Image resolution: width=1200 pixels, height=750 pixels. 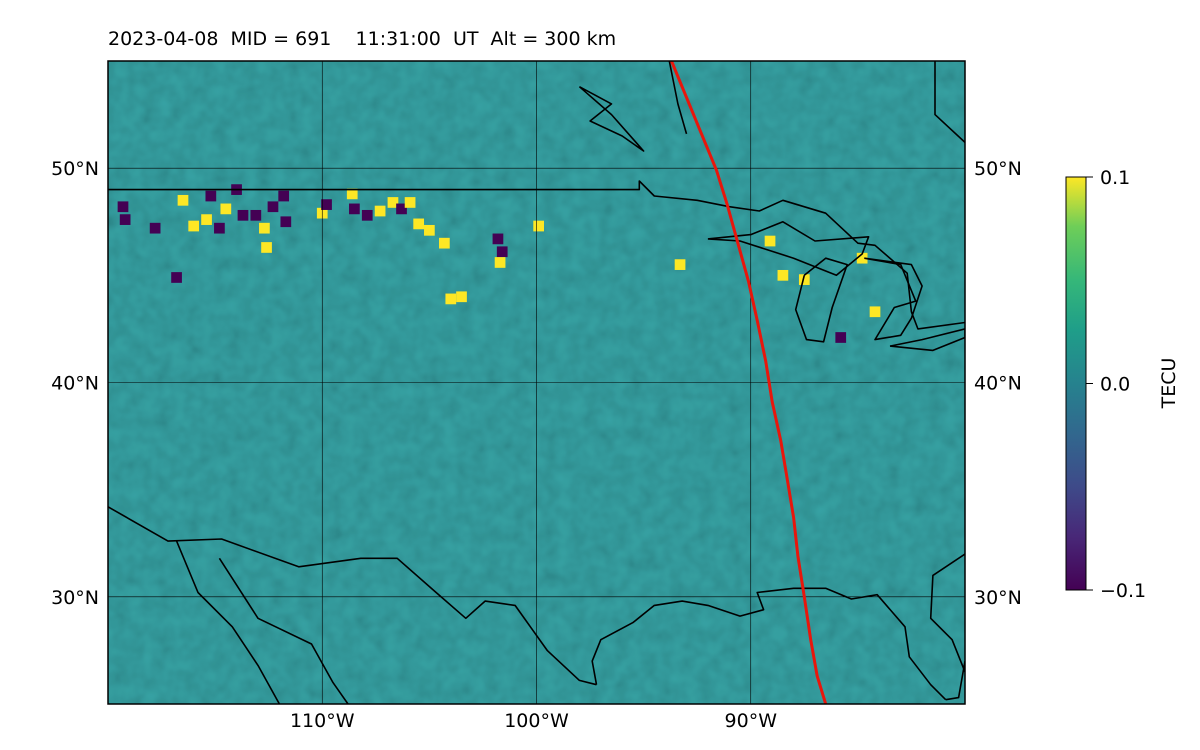 I want to click on colorbar: 0.1 0.0 −0.1 TECU, so click(x=1122, y=384).